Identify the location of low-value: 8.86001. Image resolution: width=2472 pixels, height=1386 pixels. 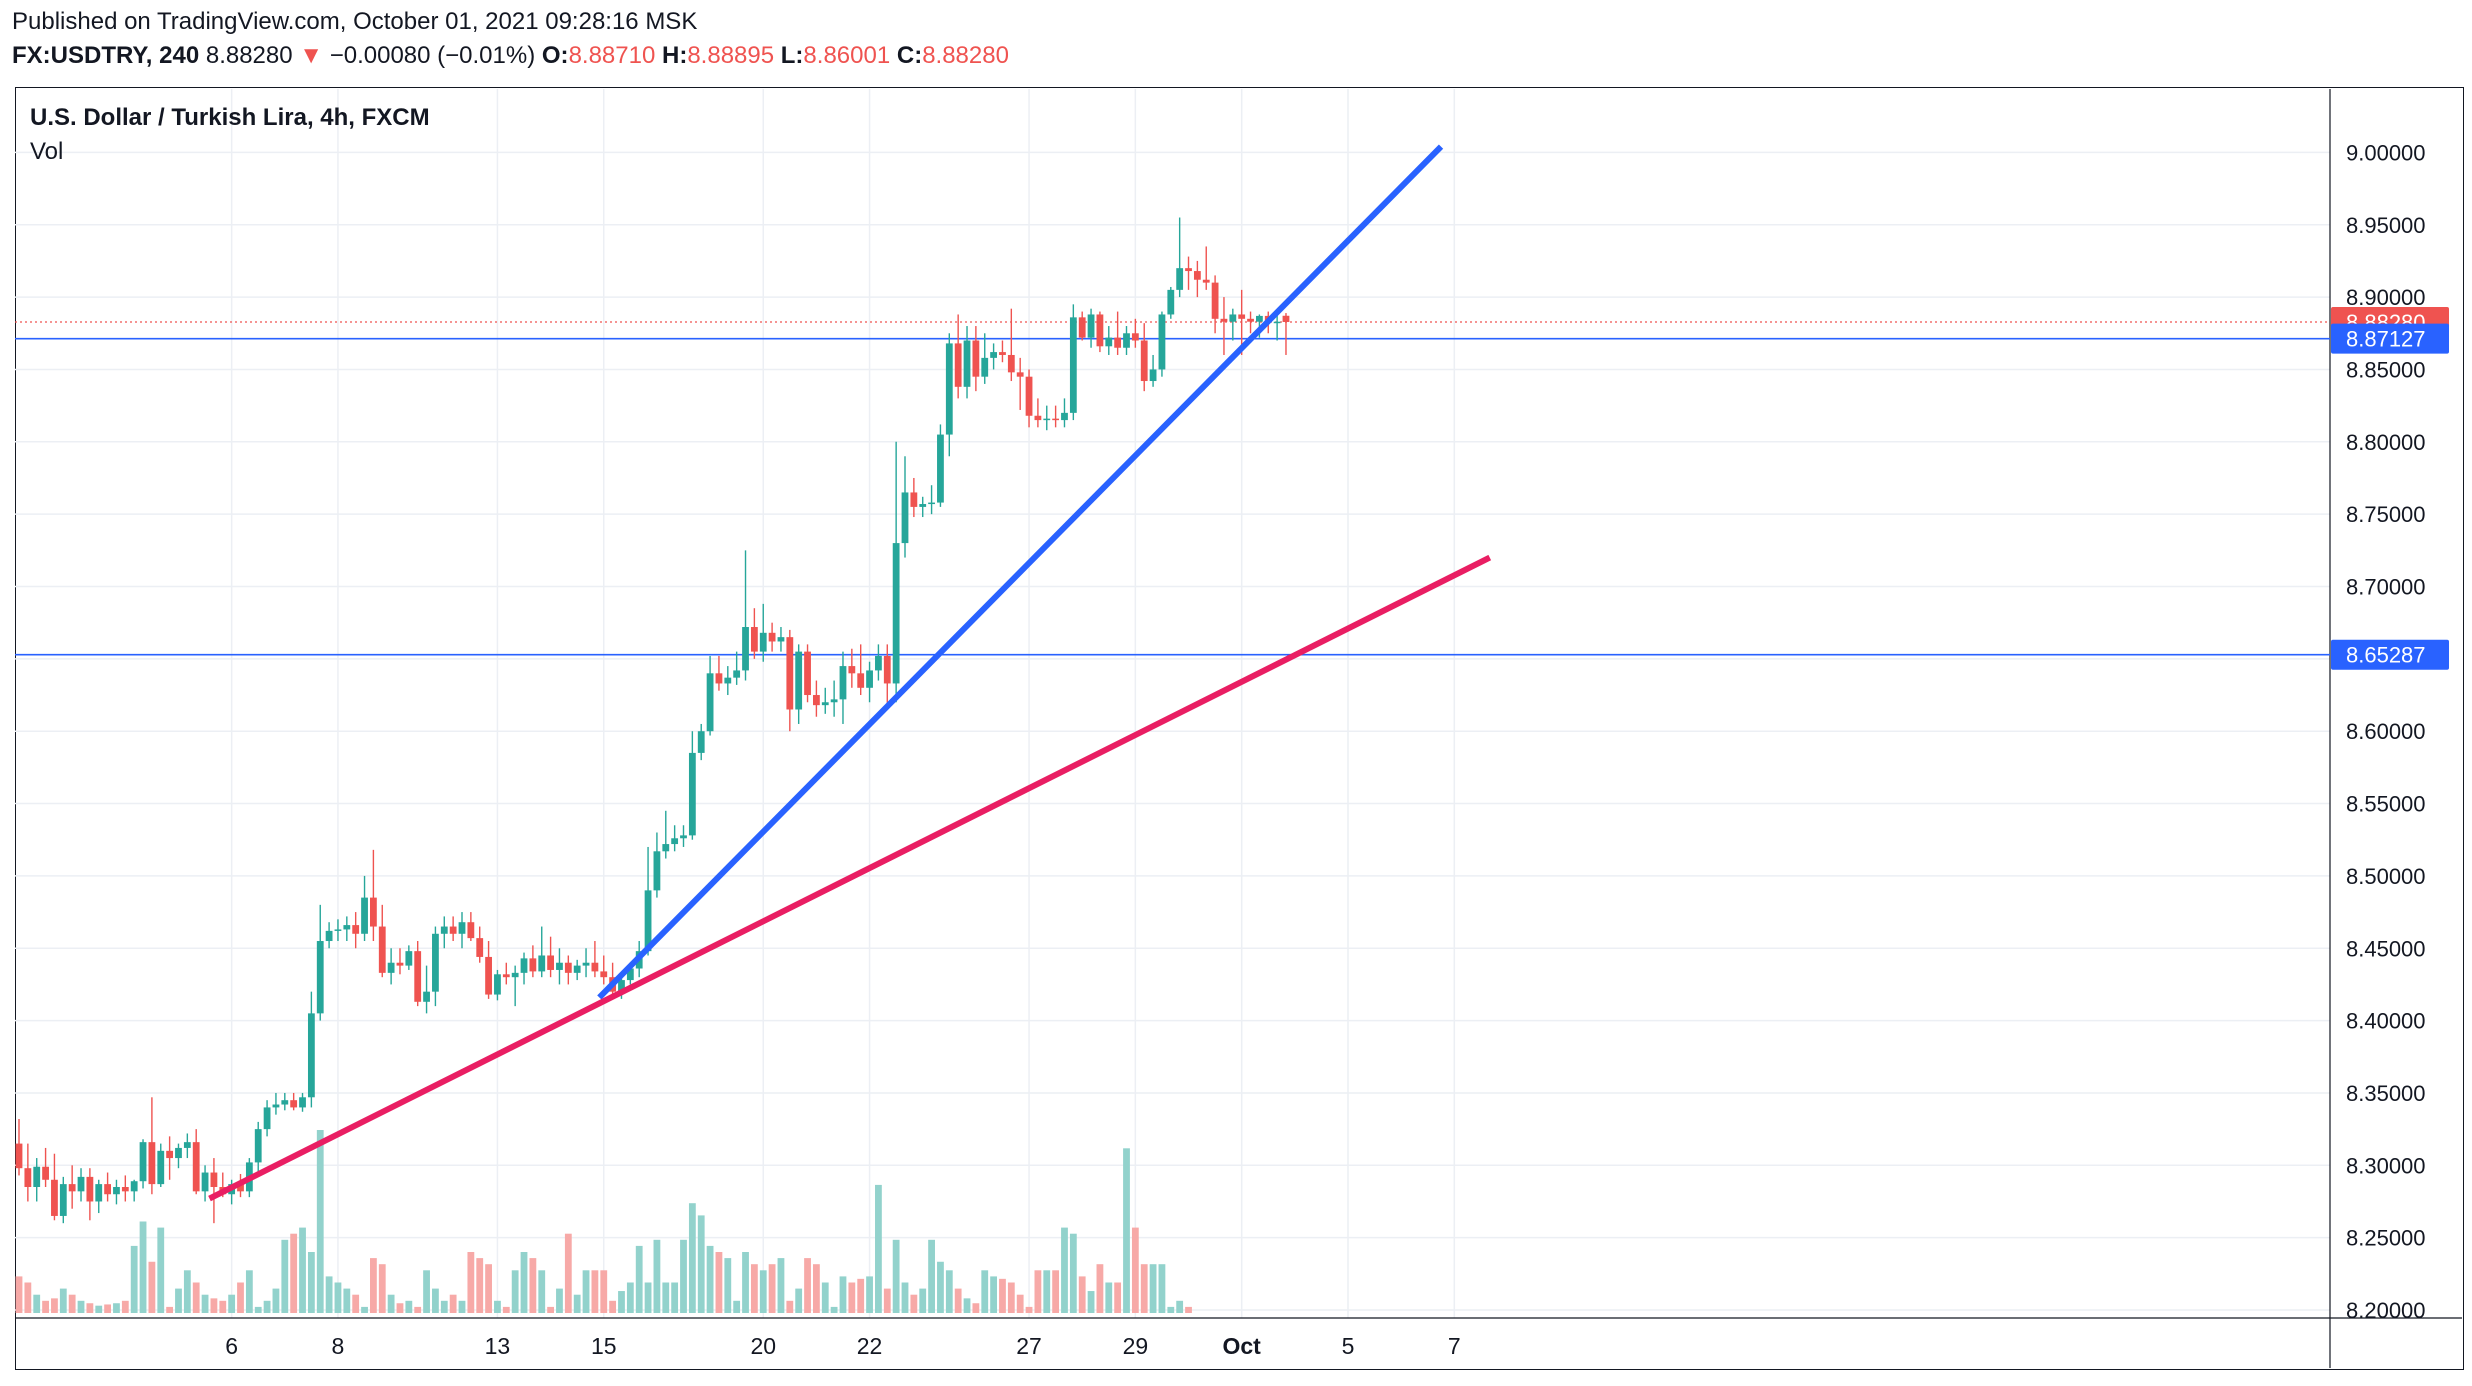
(847, 55).